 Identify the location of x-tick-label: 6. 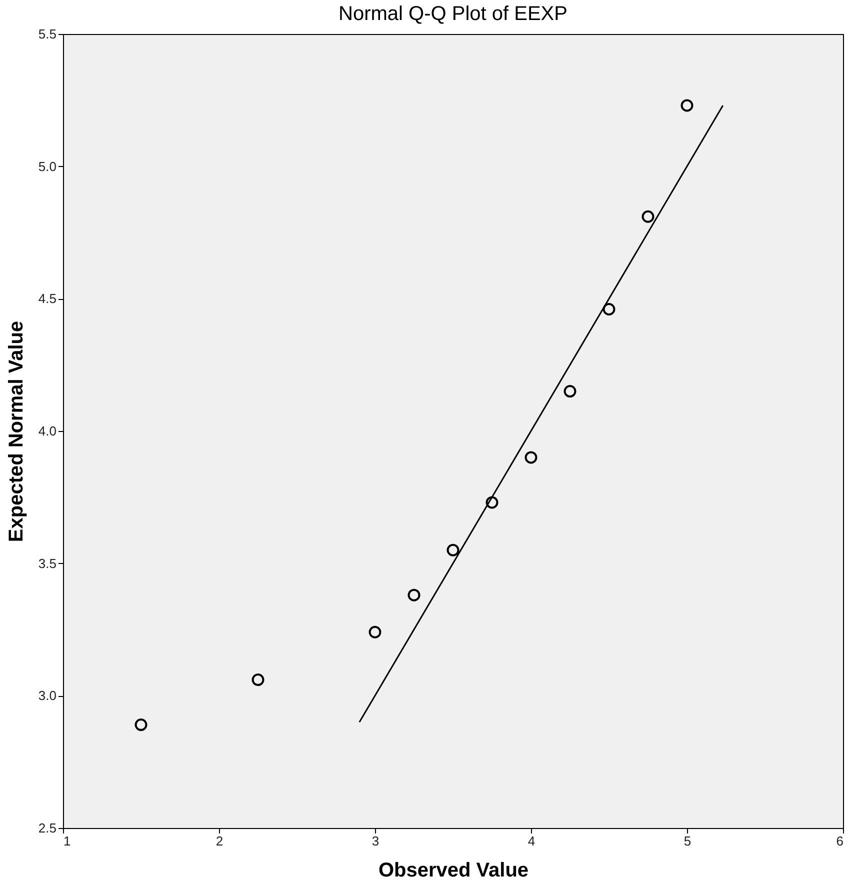
(840, 841).